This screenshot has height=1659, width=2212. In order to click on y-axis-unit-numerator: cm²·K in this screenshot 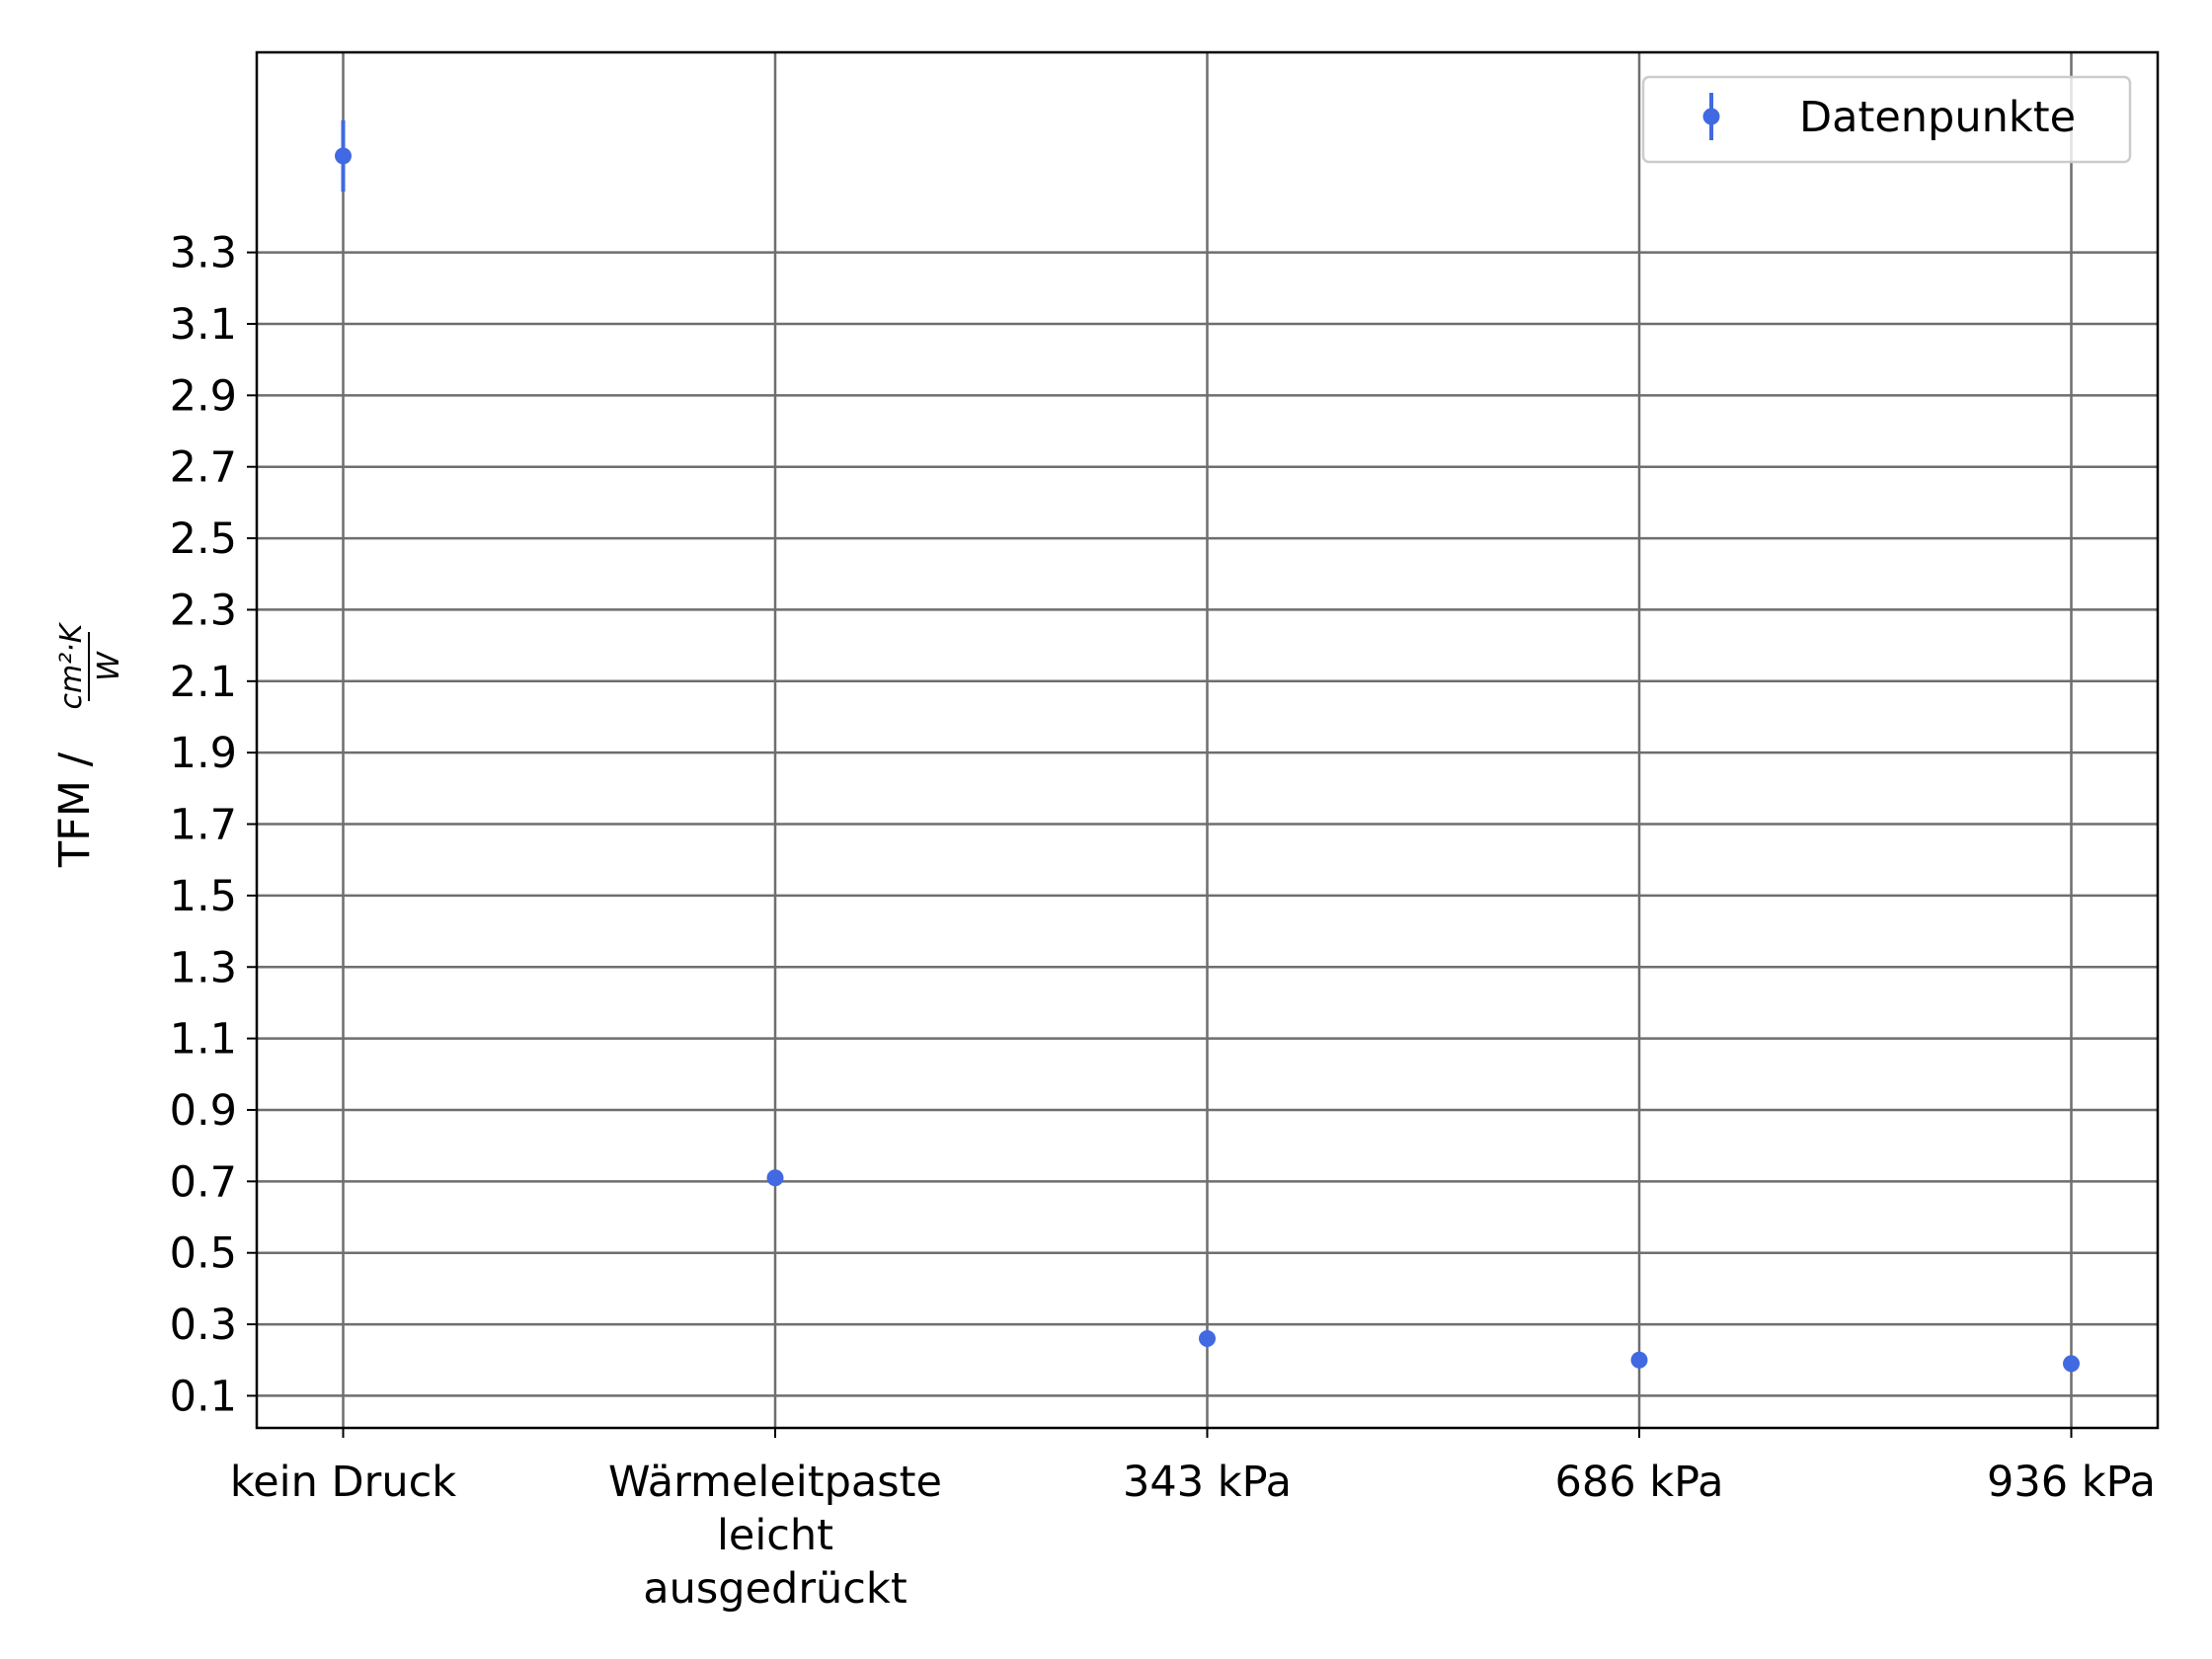, I will do `click(71, 665)`.